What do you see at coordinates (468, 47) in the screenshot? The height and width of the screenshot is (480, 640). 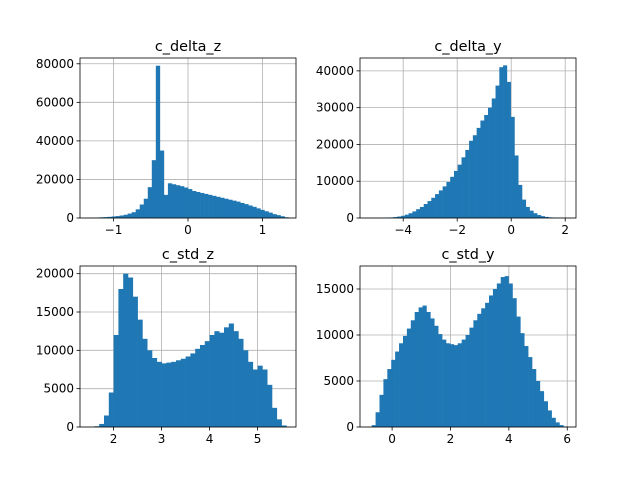 I see `subplot-title: c_delta_y` at bounding box center [468, 47].